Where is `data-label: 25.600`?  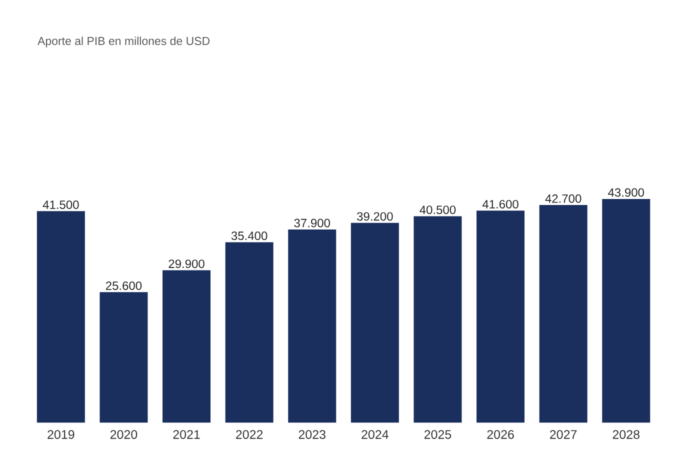
data-label: 25.600 is located at coordinates (124, 285).